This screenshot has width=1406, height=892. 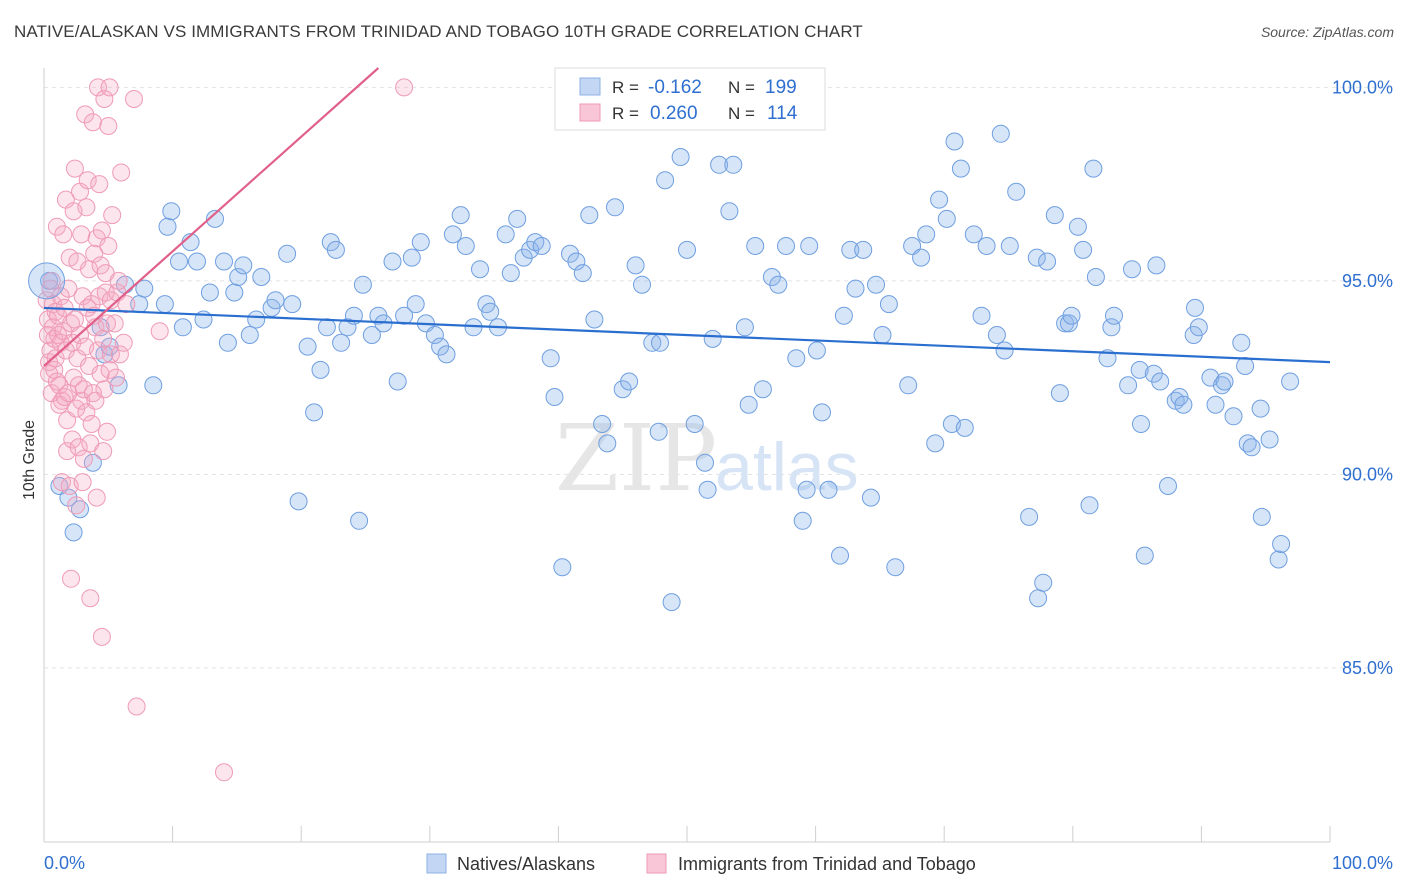 I want to click on legend-swatch-blue, so click(x=590, y=86).